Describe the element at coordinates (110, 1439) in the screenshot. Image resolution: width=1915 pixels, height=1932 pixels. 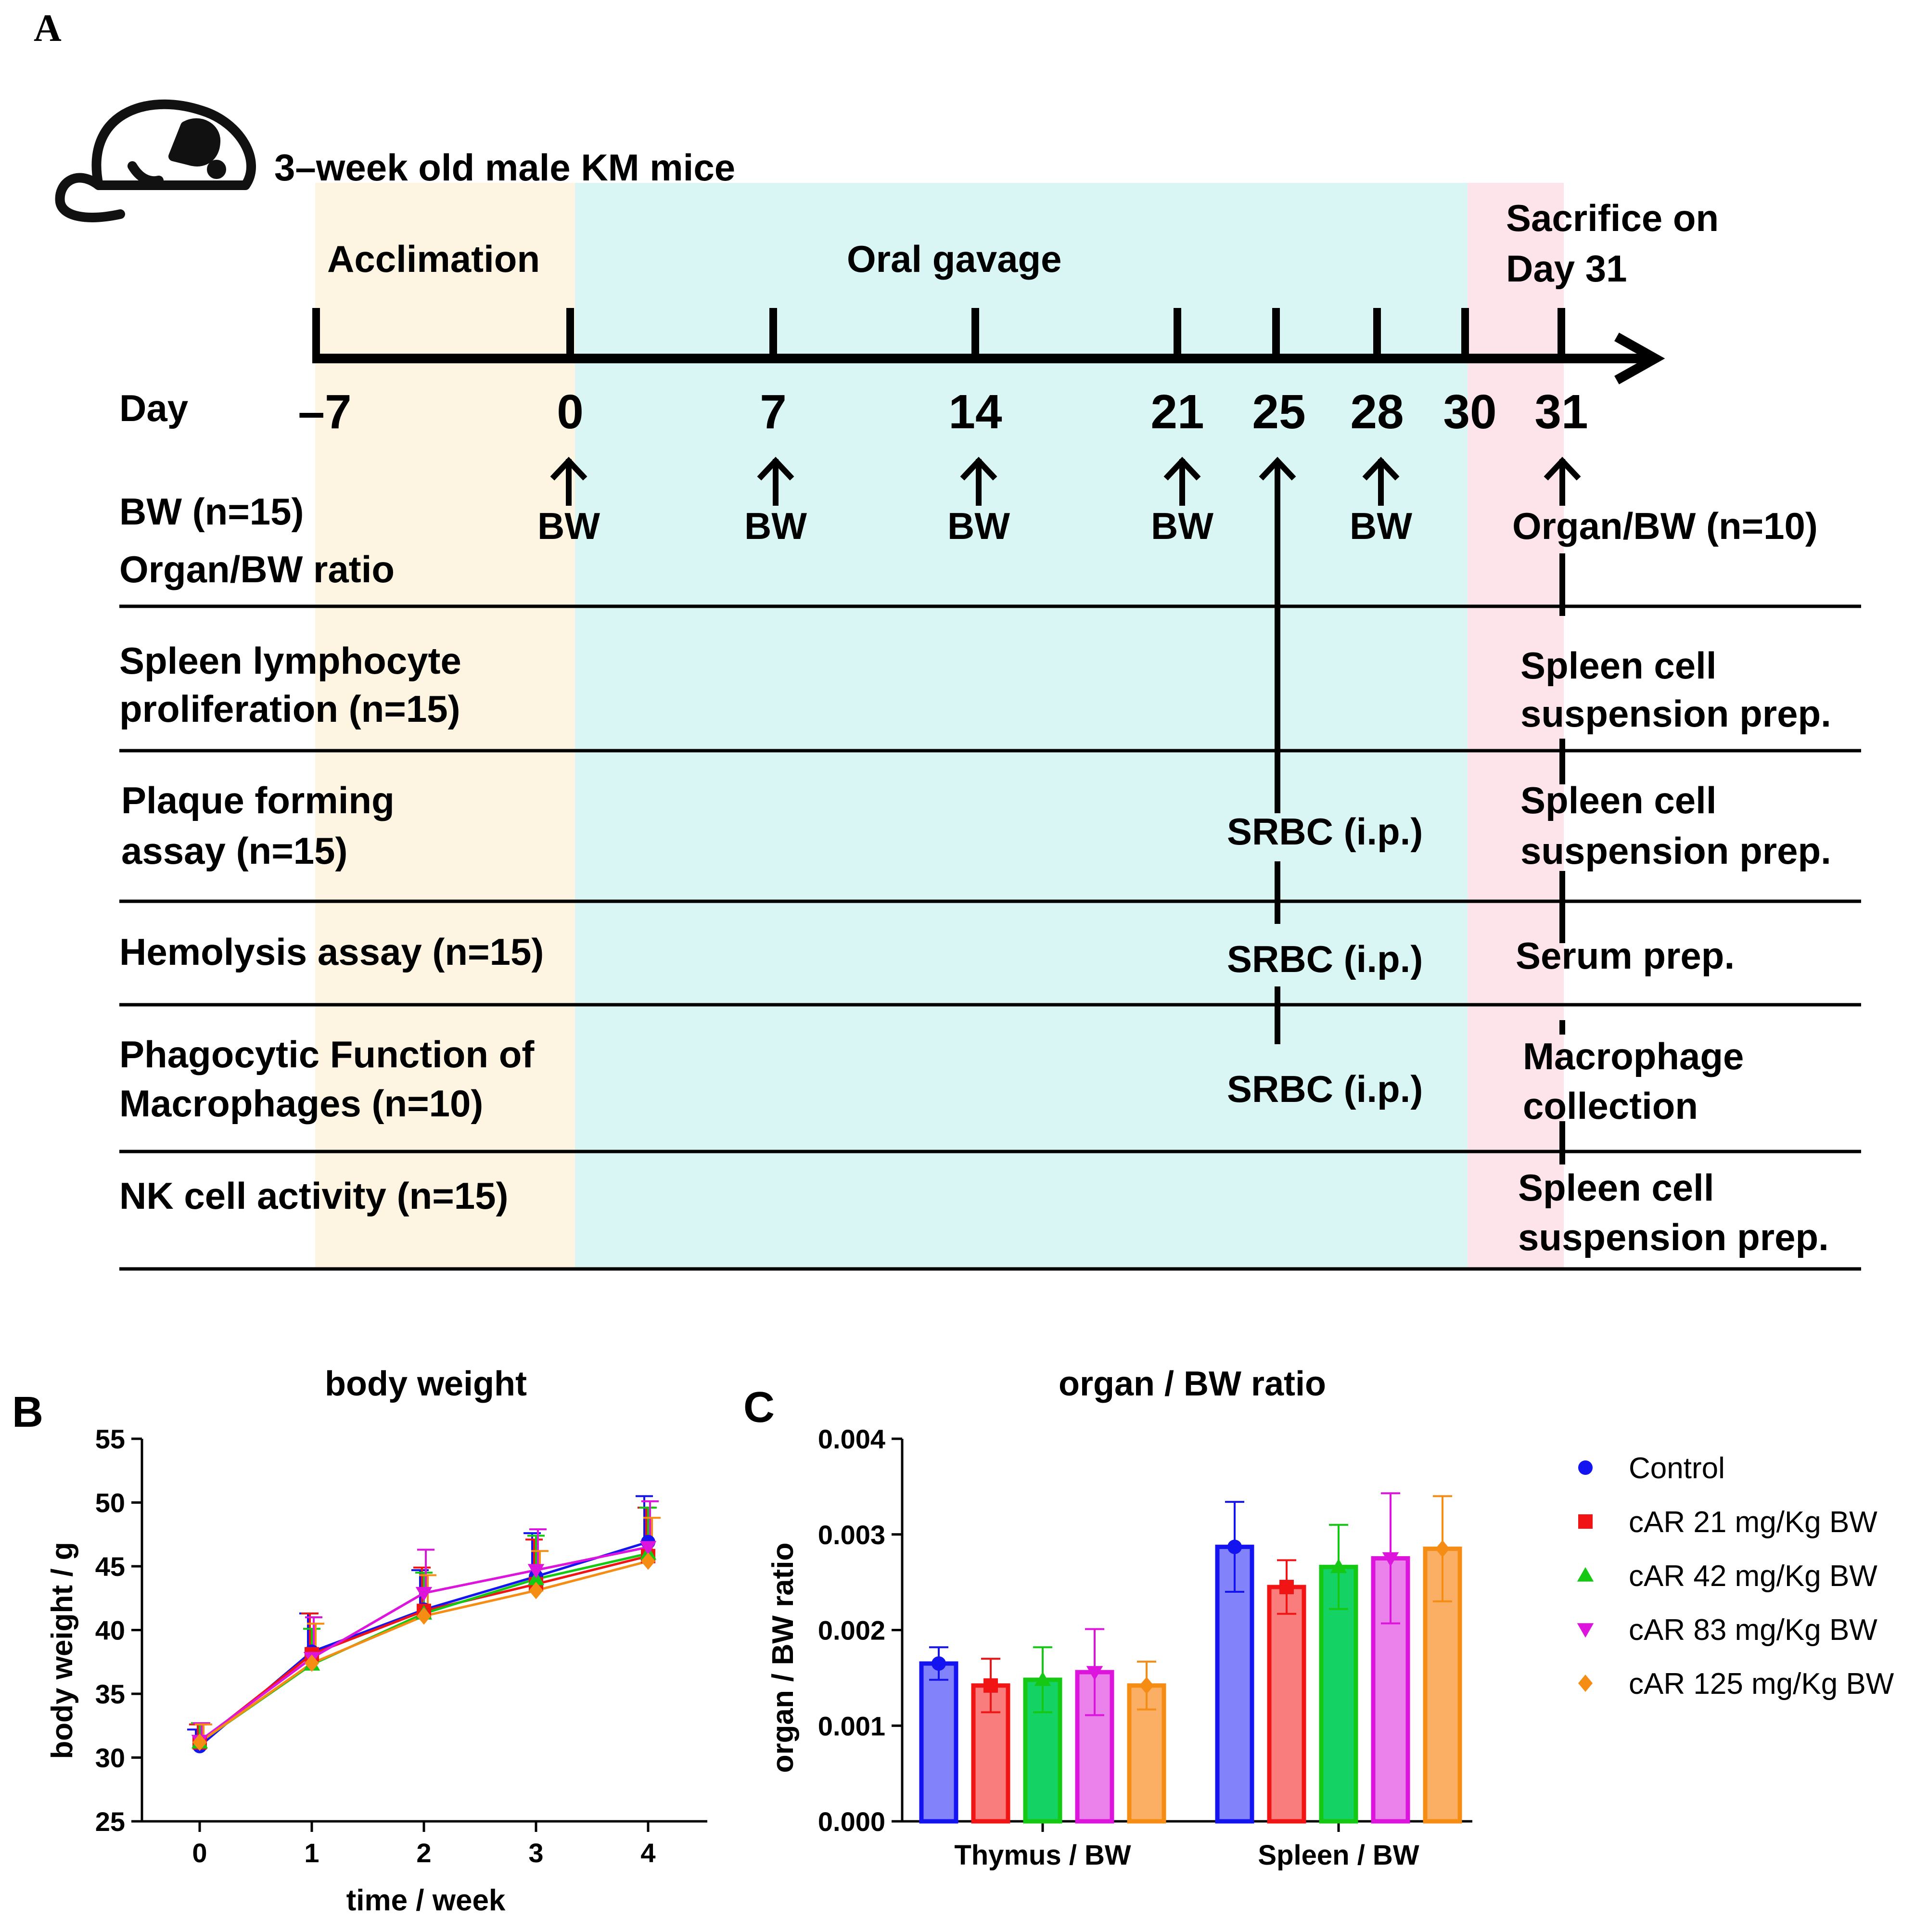
I see `y-tick-label: 55` at that location.